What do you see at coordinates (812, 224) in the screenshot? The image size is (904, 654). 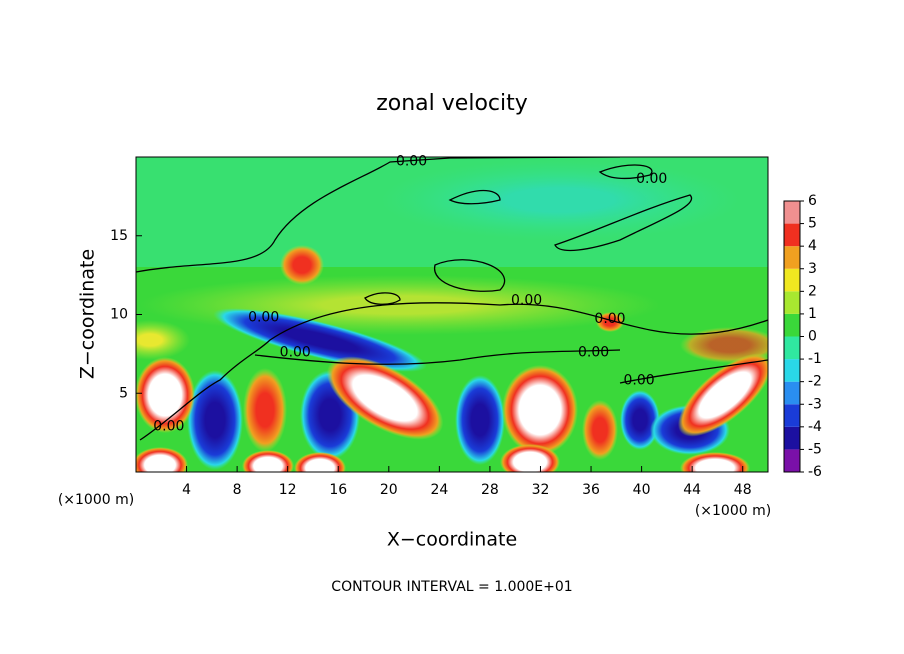 I see `colorbar-tick-label: 5` at bounding box center [812, 224].